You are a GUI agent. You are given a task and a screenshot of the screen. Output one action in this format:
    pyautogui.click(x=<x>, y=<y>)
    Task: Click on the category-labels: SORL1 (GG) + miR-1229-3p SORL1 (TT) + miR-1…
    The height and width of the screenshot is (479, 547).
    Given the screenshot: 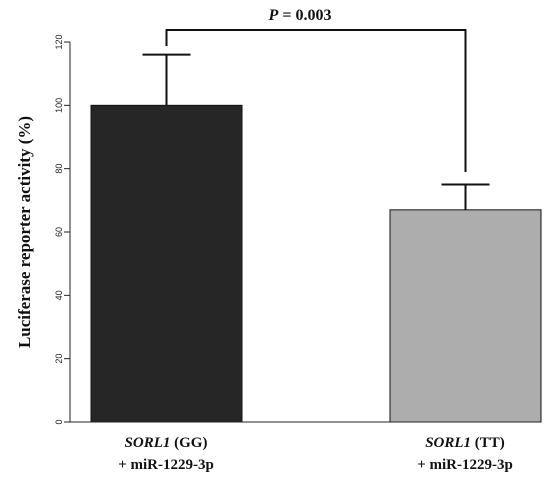 What is the action you would take?
    pyautogui.click(x=315, y=454)
    